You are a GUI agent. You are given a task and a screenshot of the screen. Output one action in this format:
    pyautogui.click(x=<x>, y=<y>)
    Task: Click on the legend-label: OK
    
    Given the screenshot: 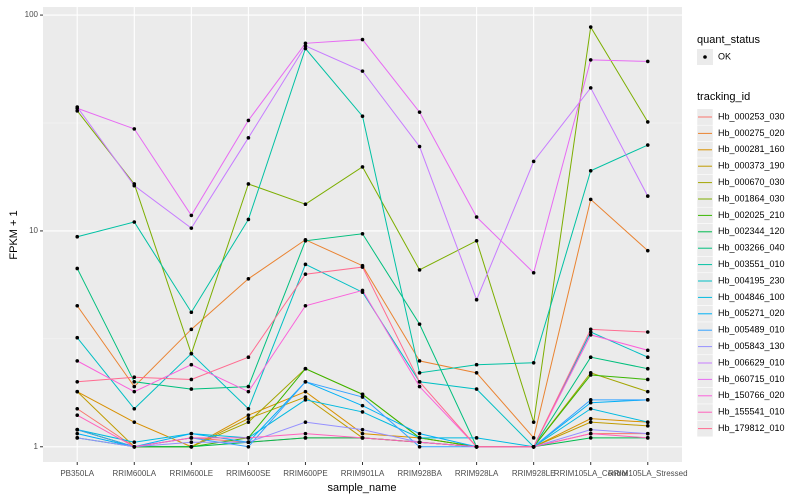 What is the action you would take?
    pyautogui.click(x=724, y=56)
    